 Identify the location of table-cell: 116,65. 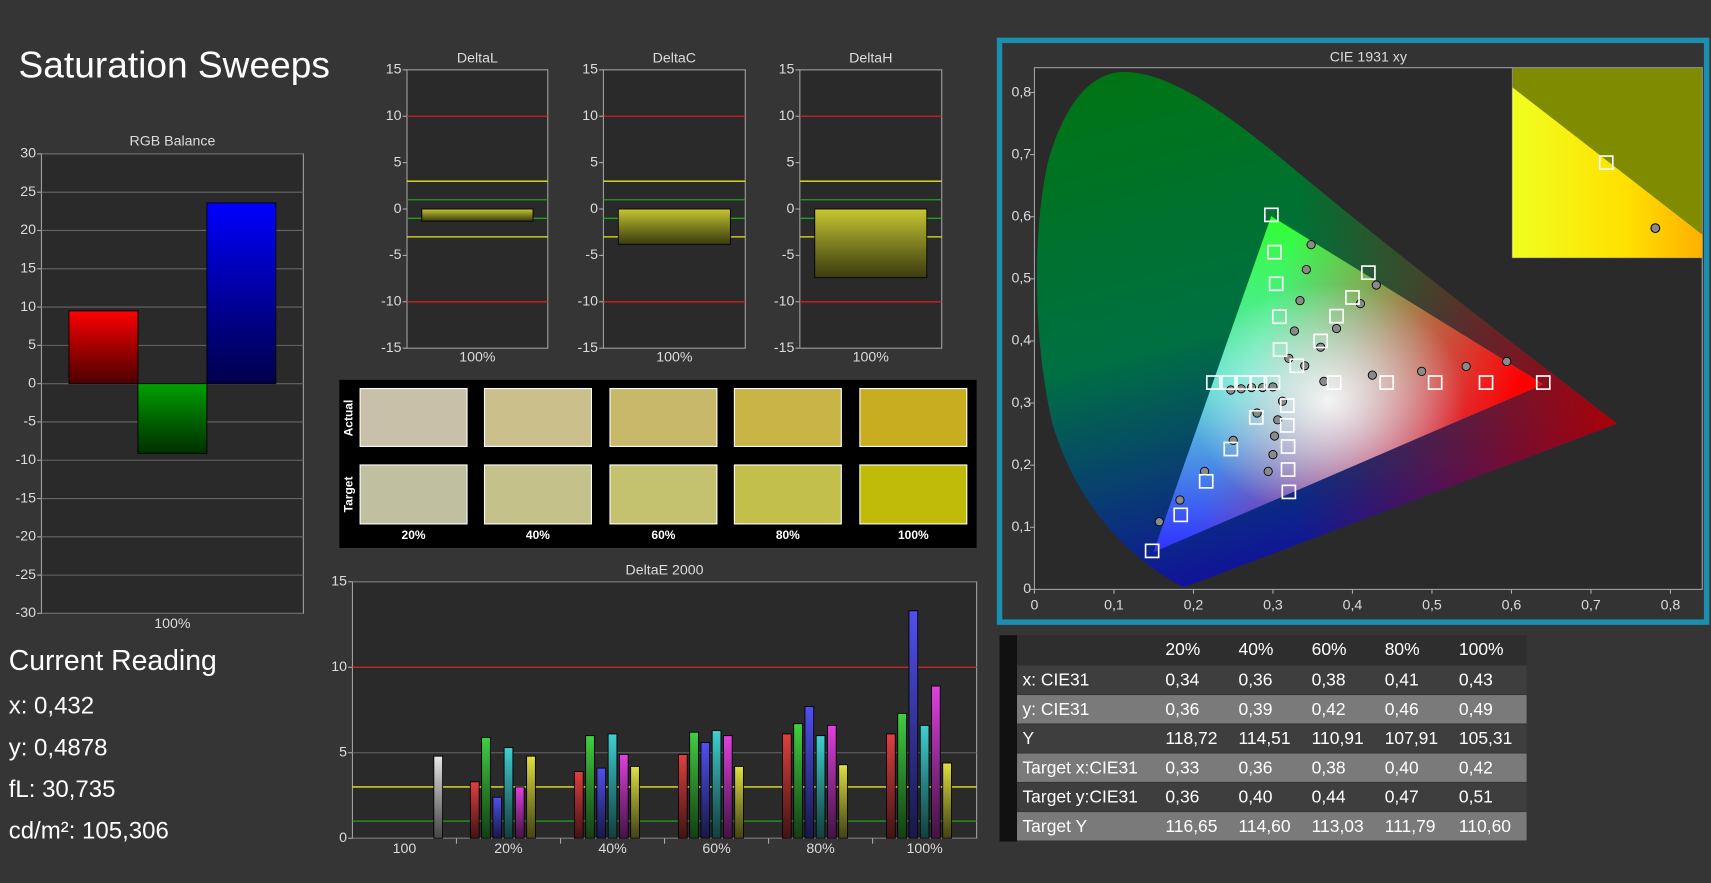
(1191, 826).